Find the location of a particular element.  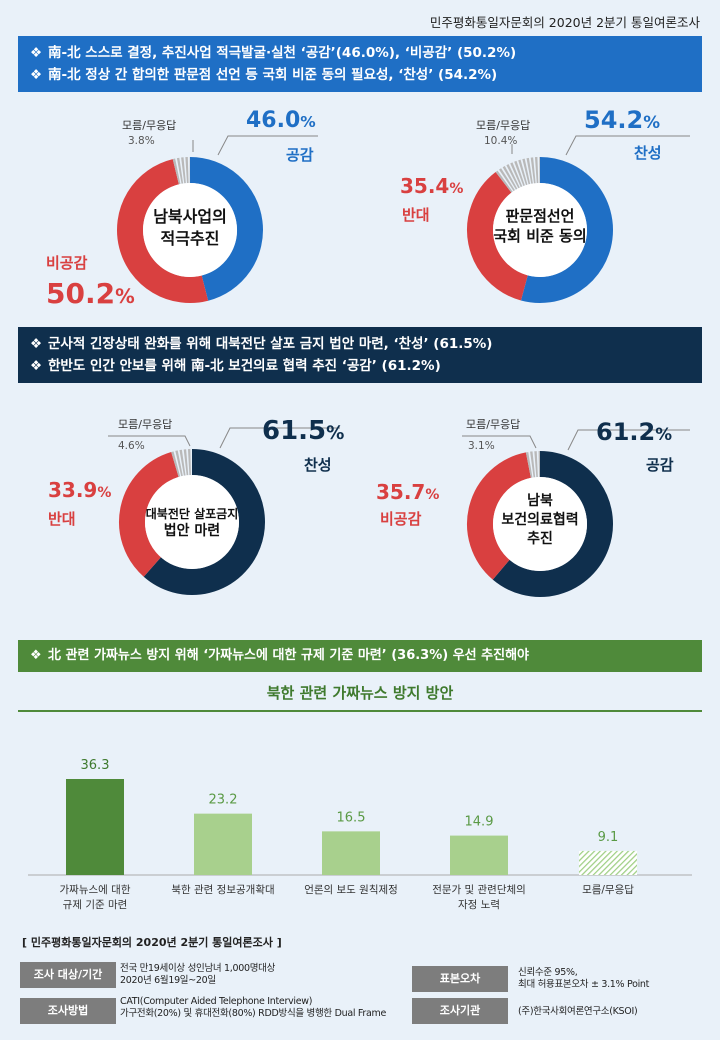

title-rule is located at coordinates (360, 711).